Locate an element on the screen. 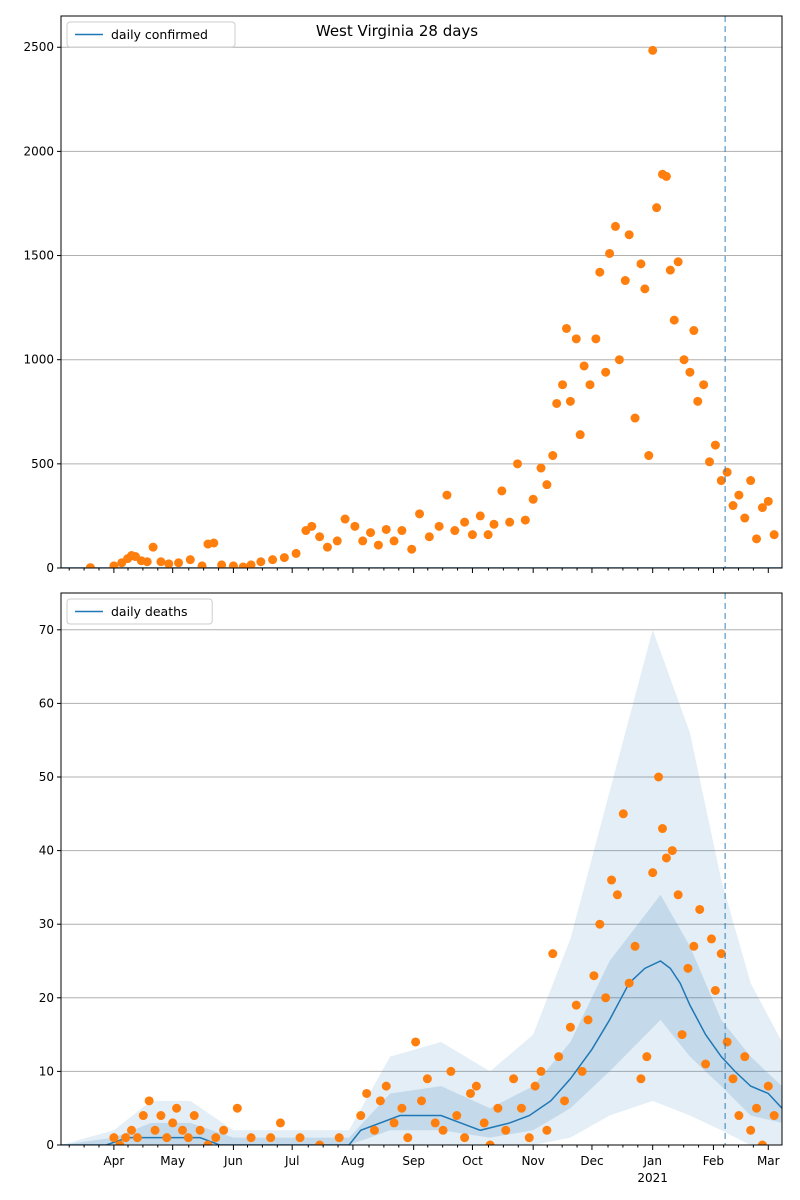  y-tick-label: 60 is located at coordinates (46, 703).